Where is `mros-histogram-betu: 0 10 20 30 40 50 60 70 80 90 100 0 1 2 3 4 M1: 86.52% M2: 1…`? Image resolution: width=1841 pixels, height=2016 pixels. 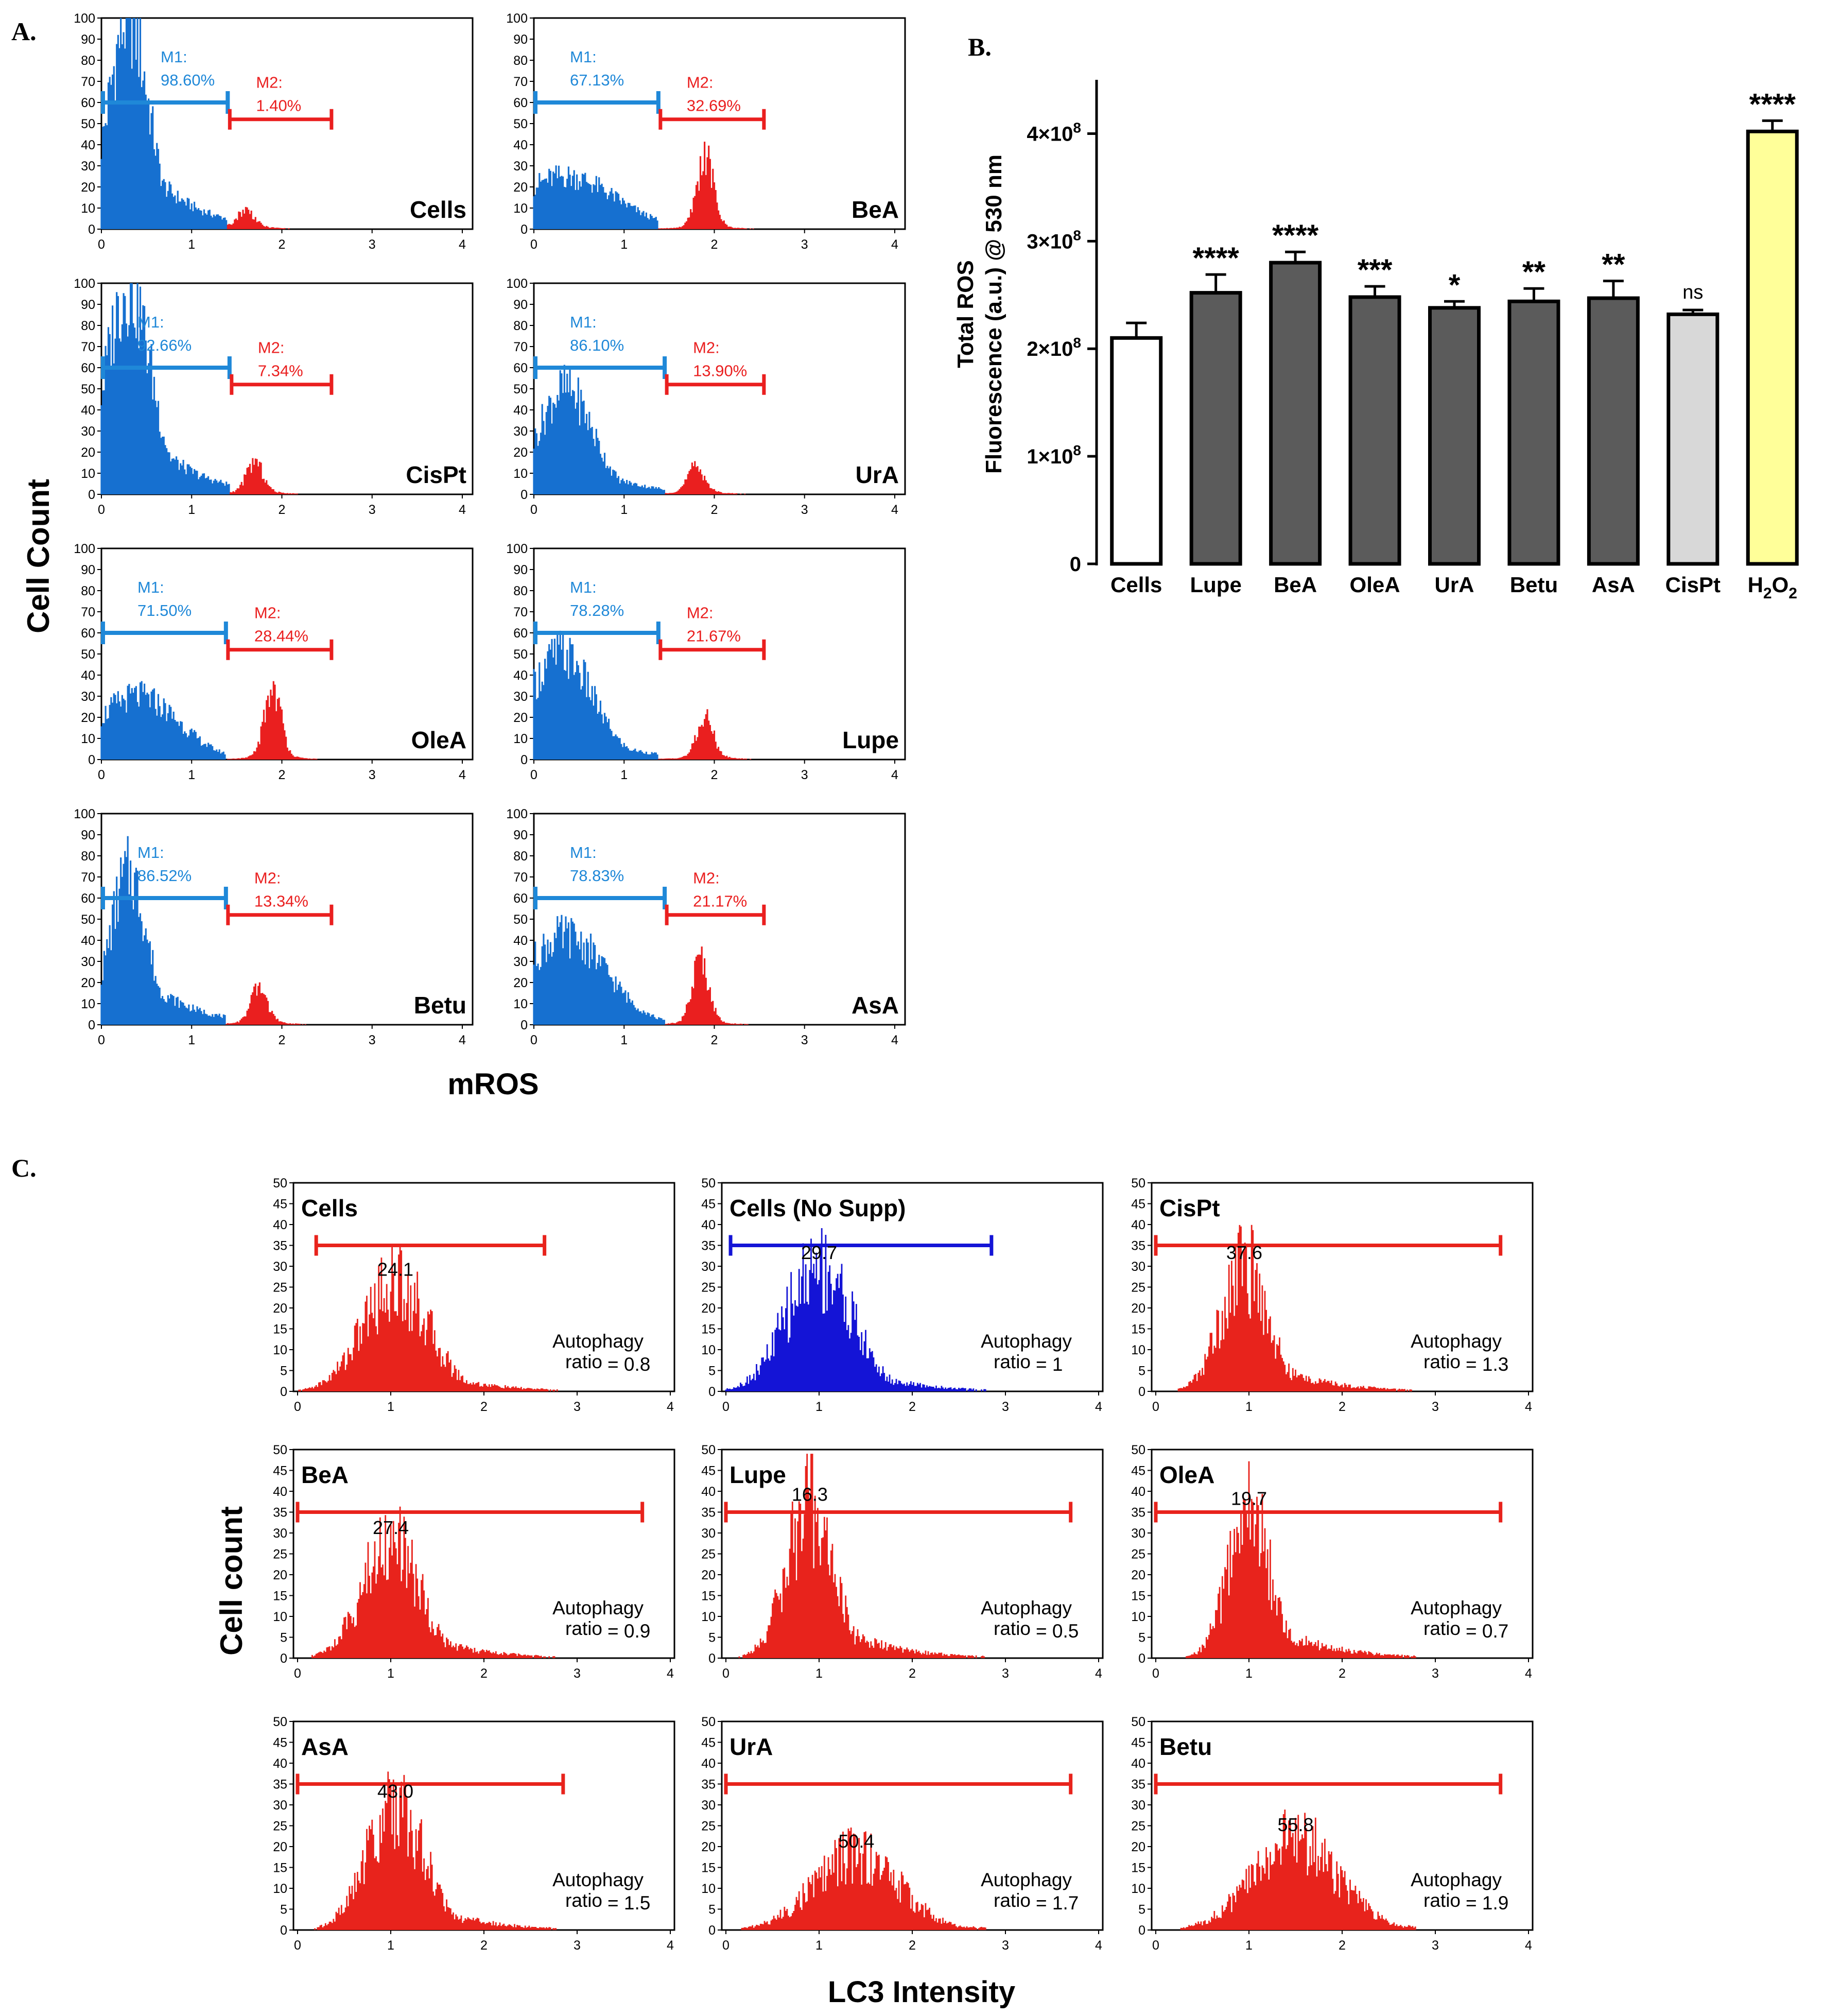 mros-histogram-betu: 0 10 20 30 40 50 60 70 80 90 100 0 1 2 3 4 M1: 86.52% M2: 1… is located at coordinates (274, 927).